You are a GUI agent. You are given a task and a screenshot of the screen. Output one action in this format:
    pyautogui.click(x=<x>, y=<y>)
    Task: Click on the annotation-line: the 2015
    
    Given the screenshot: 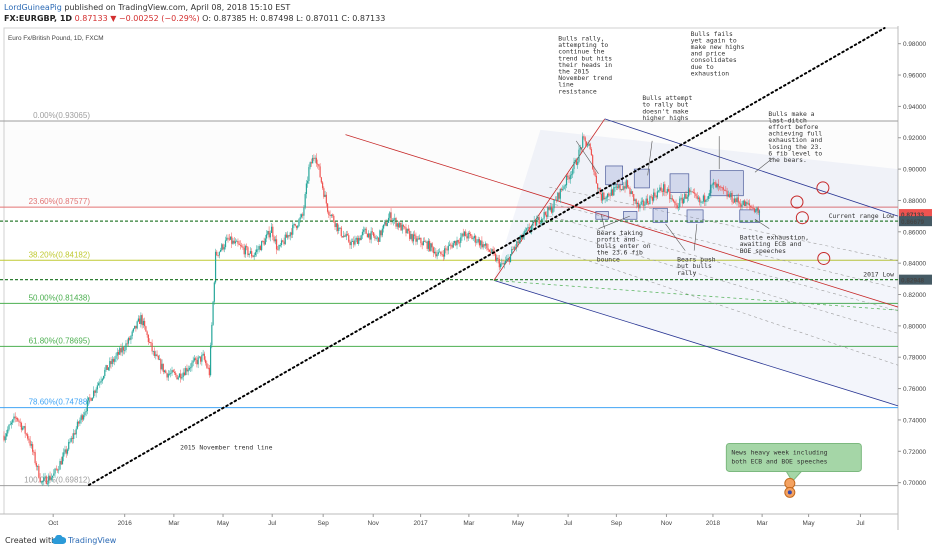 What is the action you would take?
    pyautogui.click(x=573, y=72)
    